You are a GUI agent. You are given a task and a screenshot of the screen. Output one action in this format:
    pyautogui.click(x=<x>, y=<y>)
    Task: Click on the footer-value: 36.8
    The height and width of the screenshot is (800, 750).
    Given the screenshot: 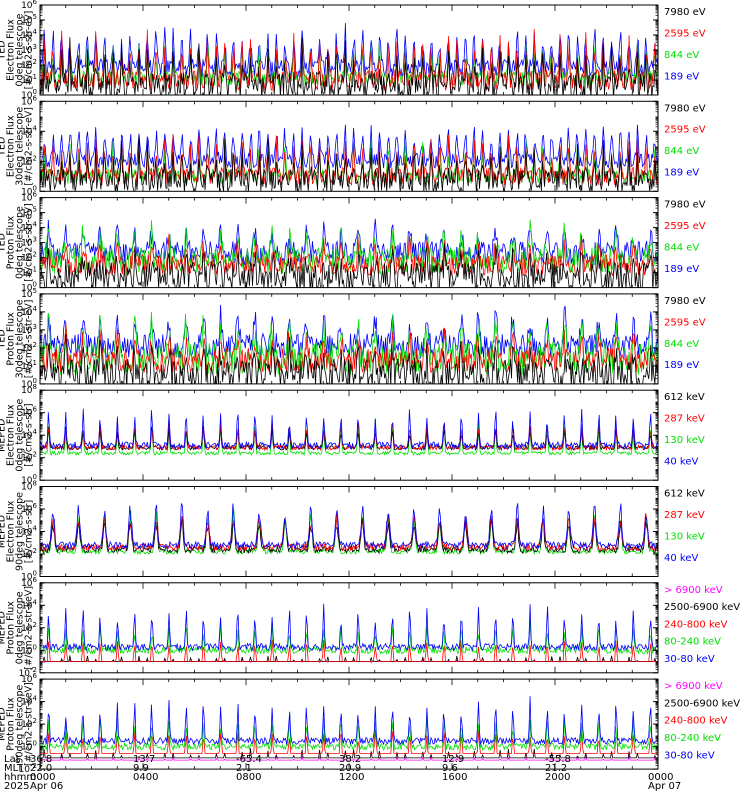 What is the action you would take?
    pyautogui.click(x=41, y=759)
    